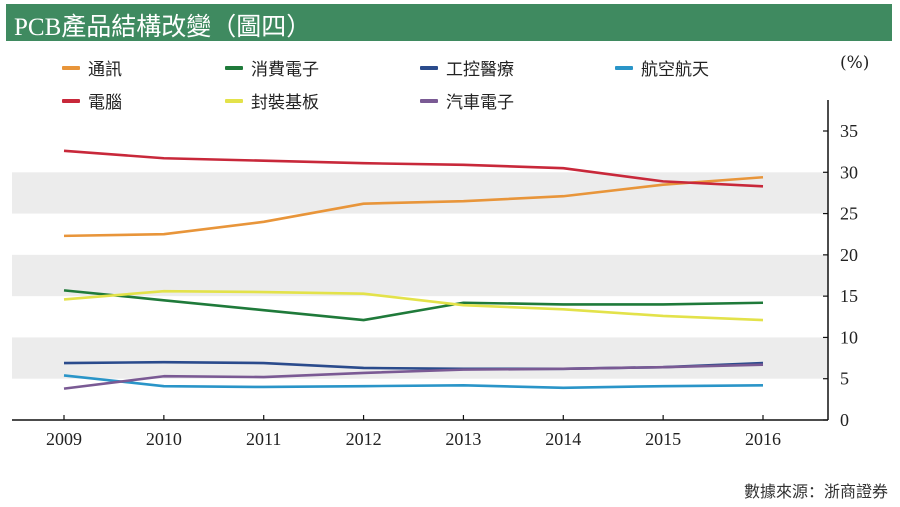 This screenshot has height=507, width=900. What do you see at coordinates (844, 420) in the screenshot?
I see `y-tick-label: 0` at bounding box center [844, 420].